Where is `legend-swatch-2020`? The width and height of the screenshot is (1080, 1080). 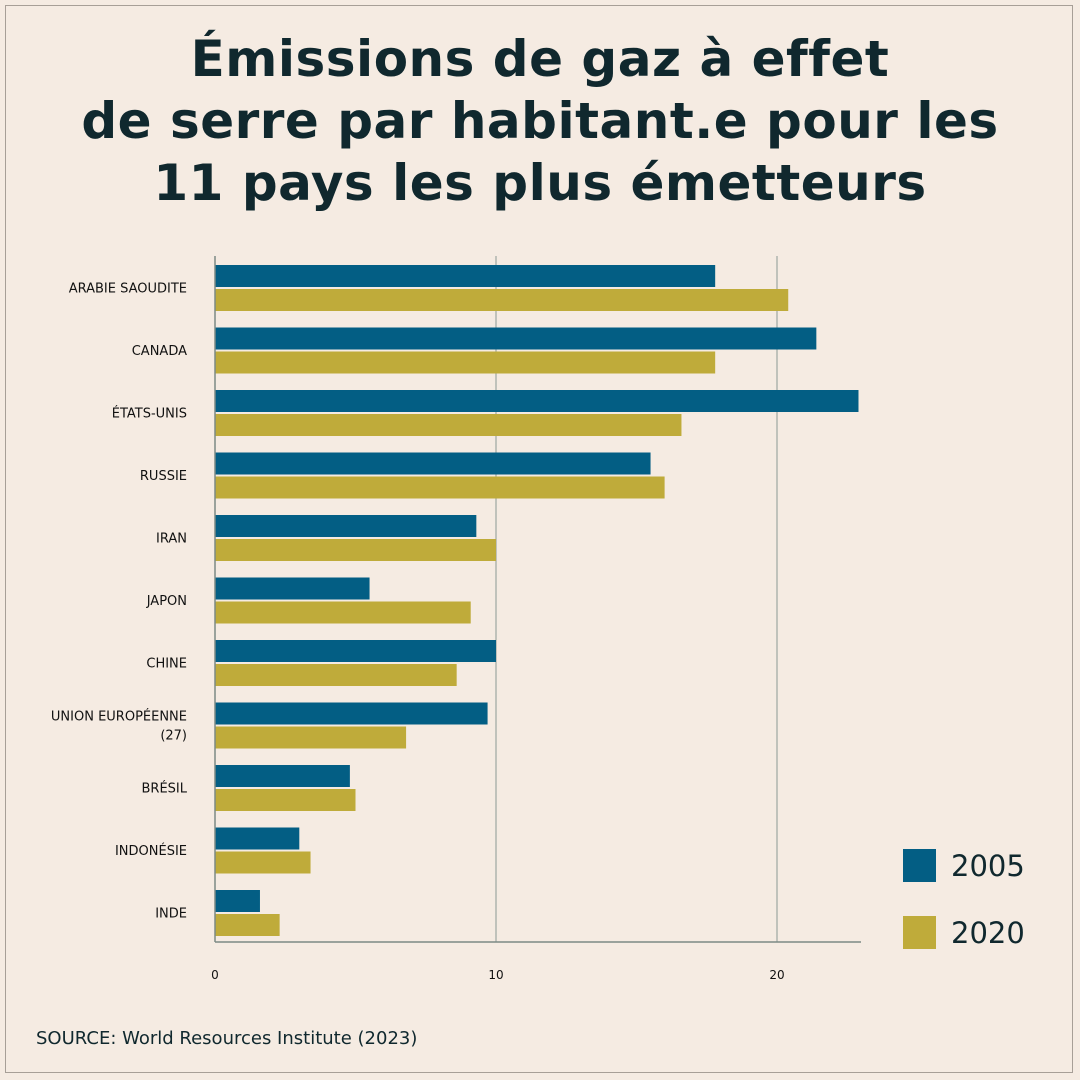
legend-swatch-2020 is located at coordinates (919, 932).